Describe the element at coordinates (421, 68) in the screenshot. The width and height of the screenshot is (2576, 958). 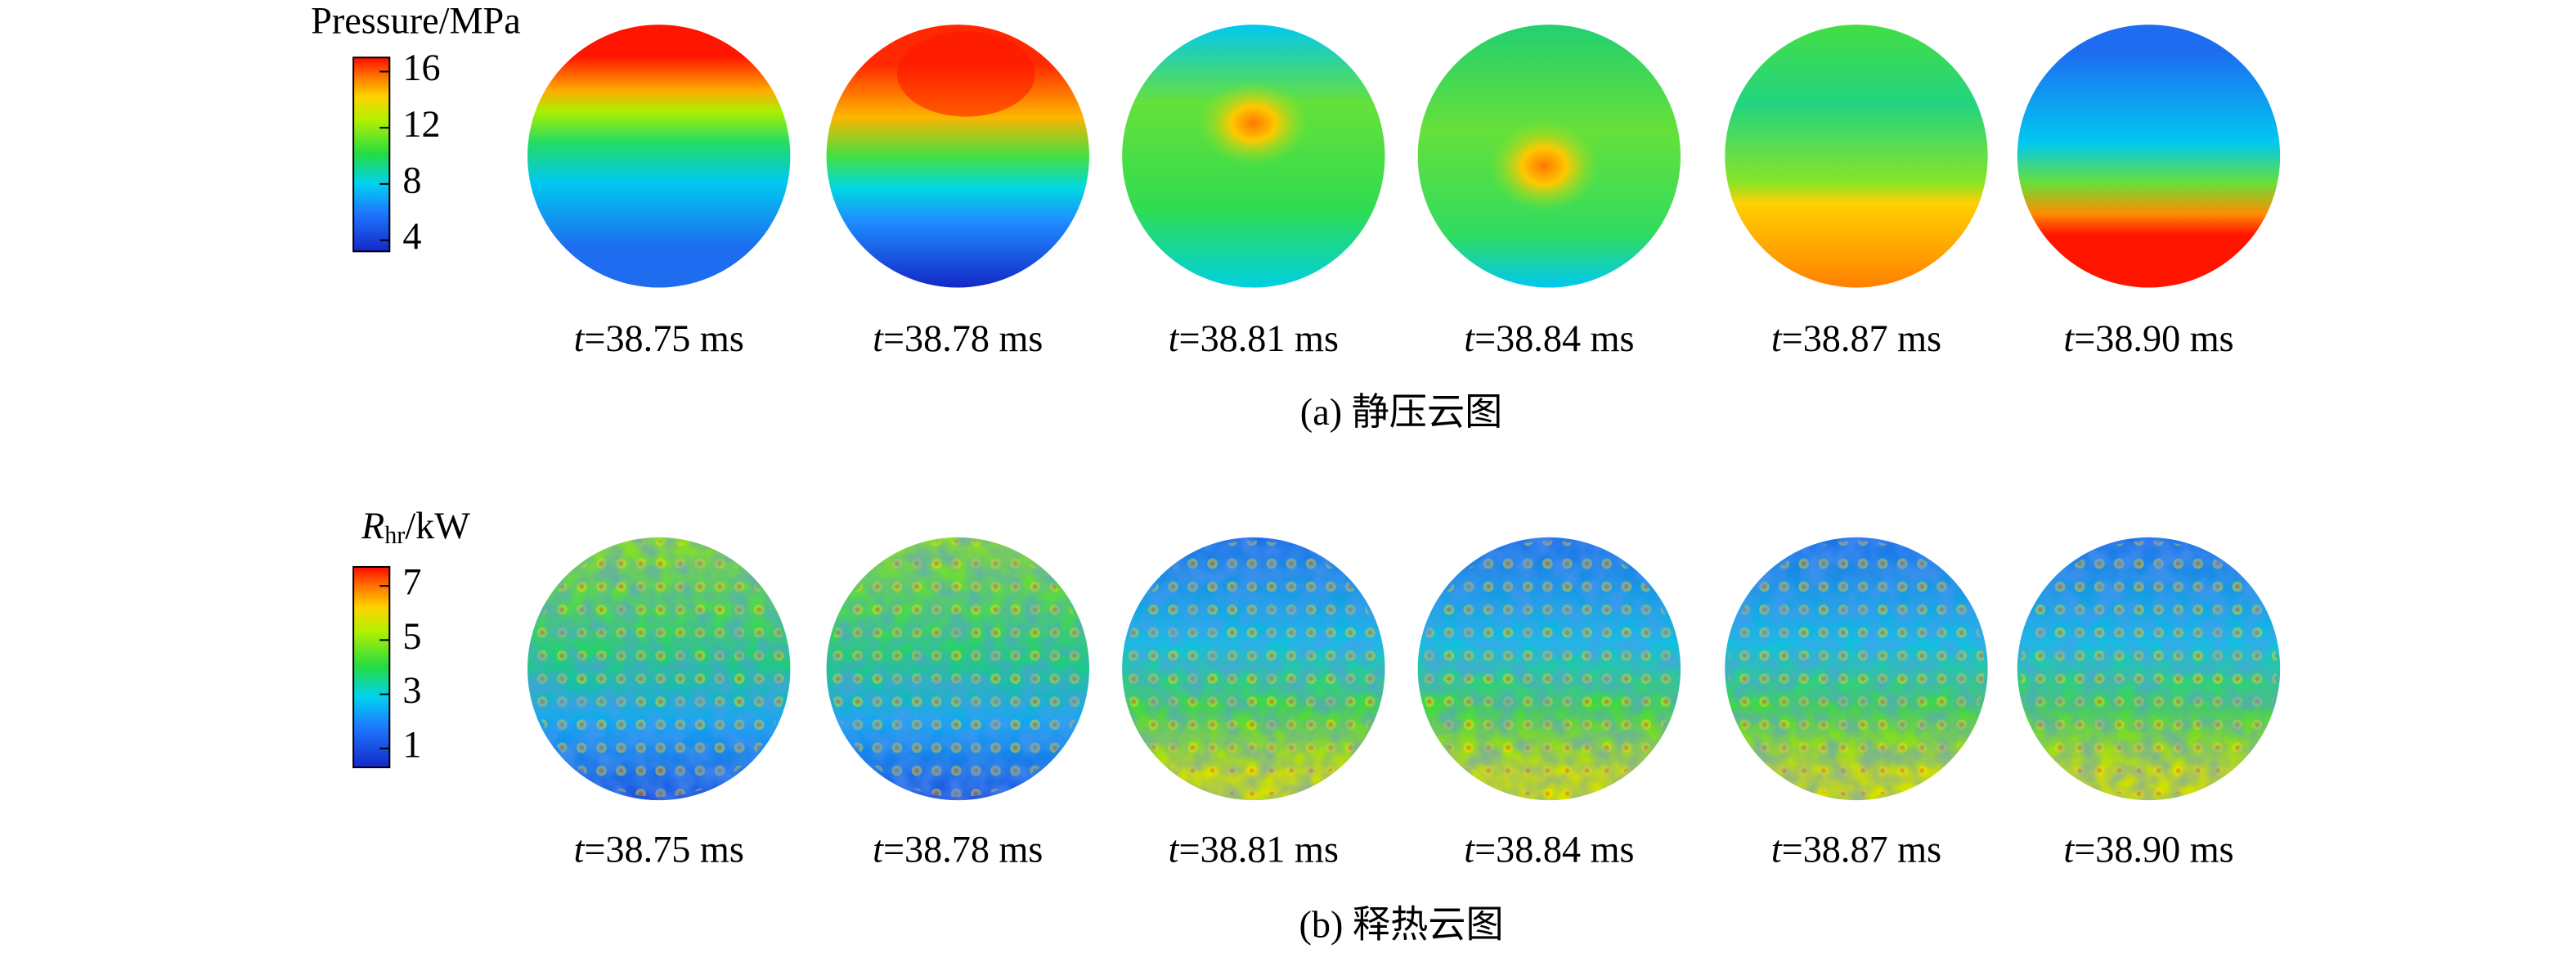
I see `tick-label: 16` at that location.